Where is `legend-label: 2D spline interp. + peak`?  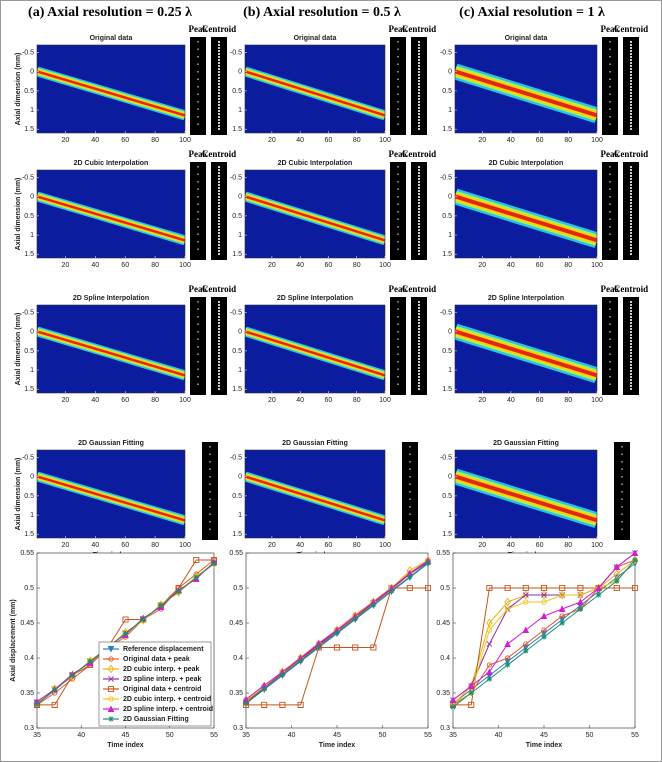 legend-label: 2D spline interp. + peak is located at coordinates (162, 679).